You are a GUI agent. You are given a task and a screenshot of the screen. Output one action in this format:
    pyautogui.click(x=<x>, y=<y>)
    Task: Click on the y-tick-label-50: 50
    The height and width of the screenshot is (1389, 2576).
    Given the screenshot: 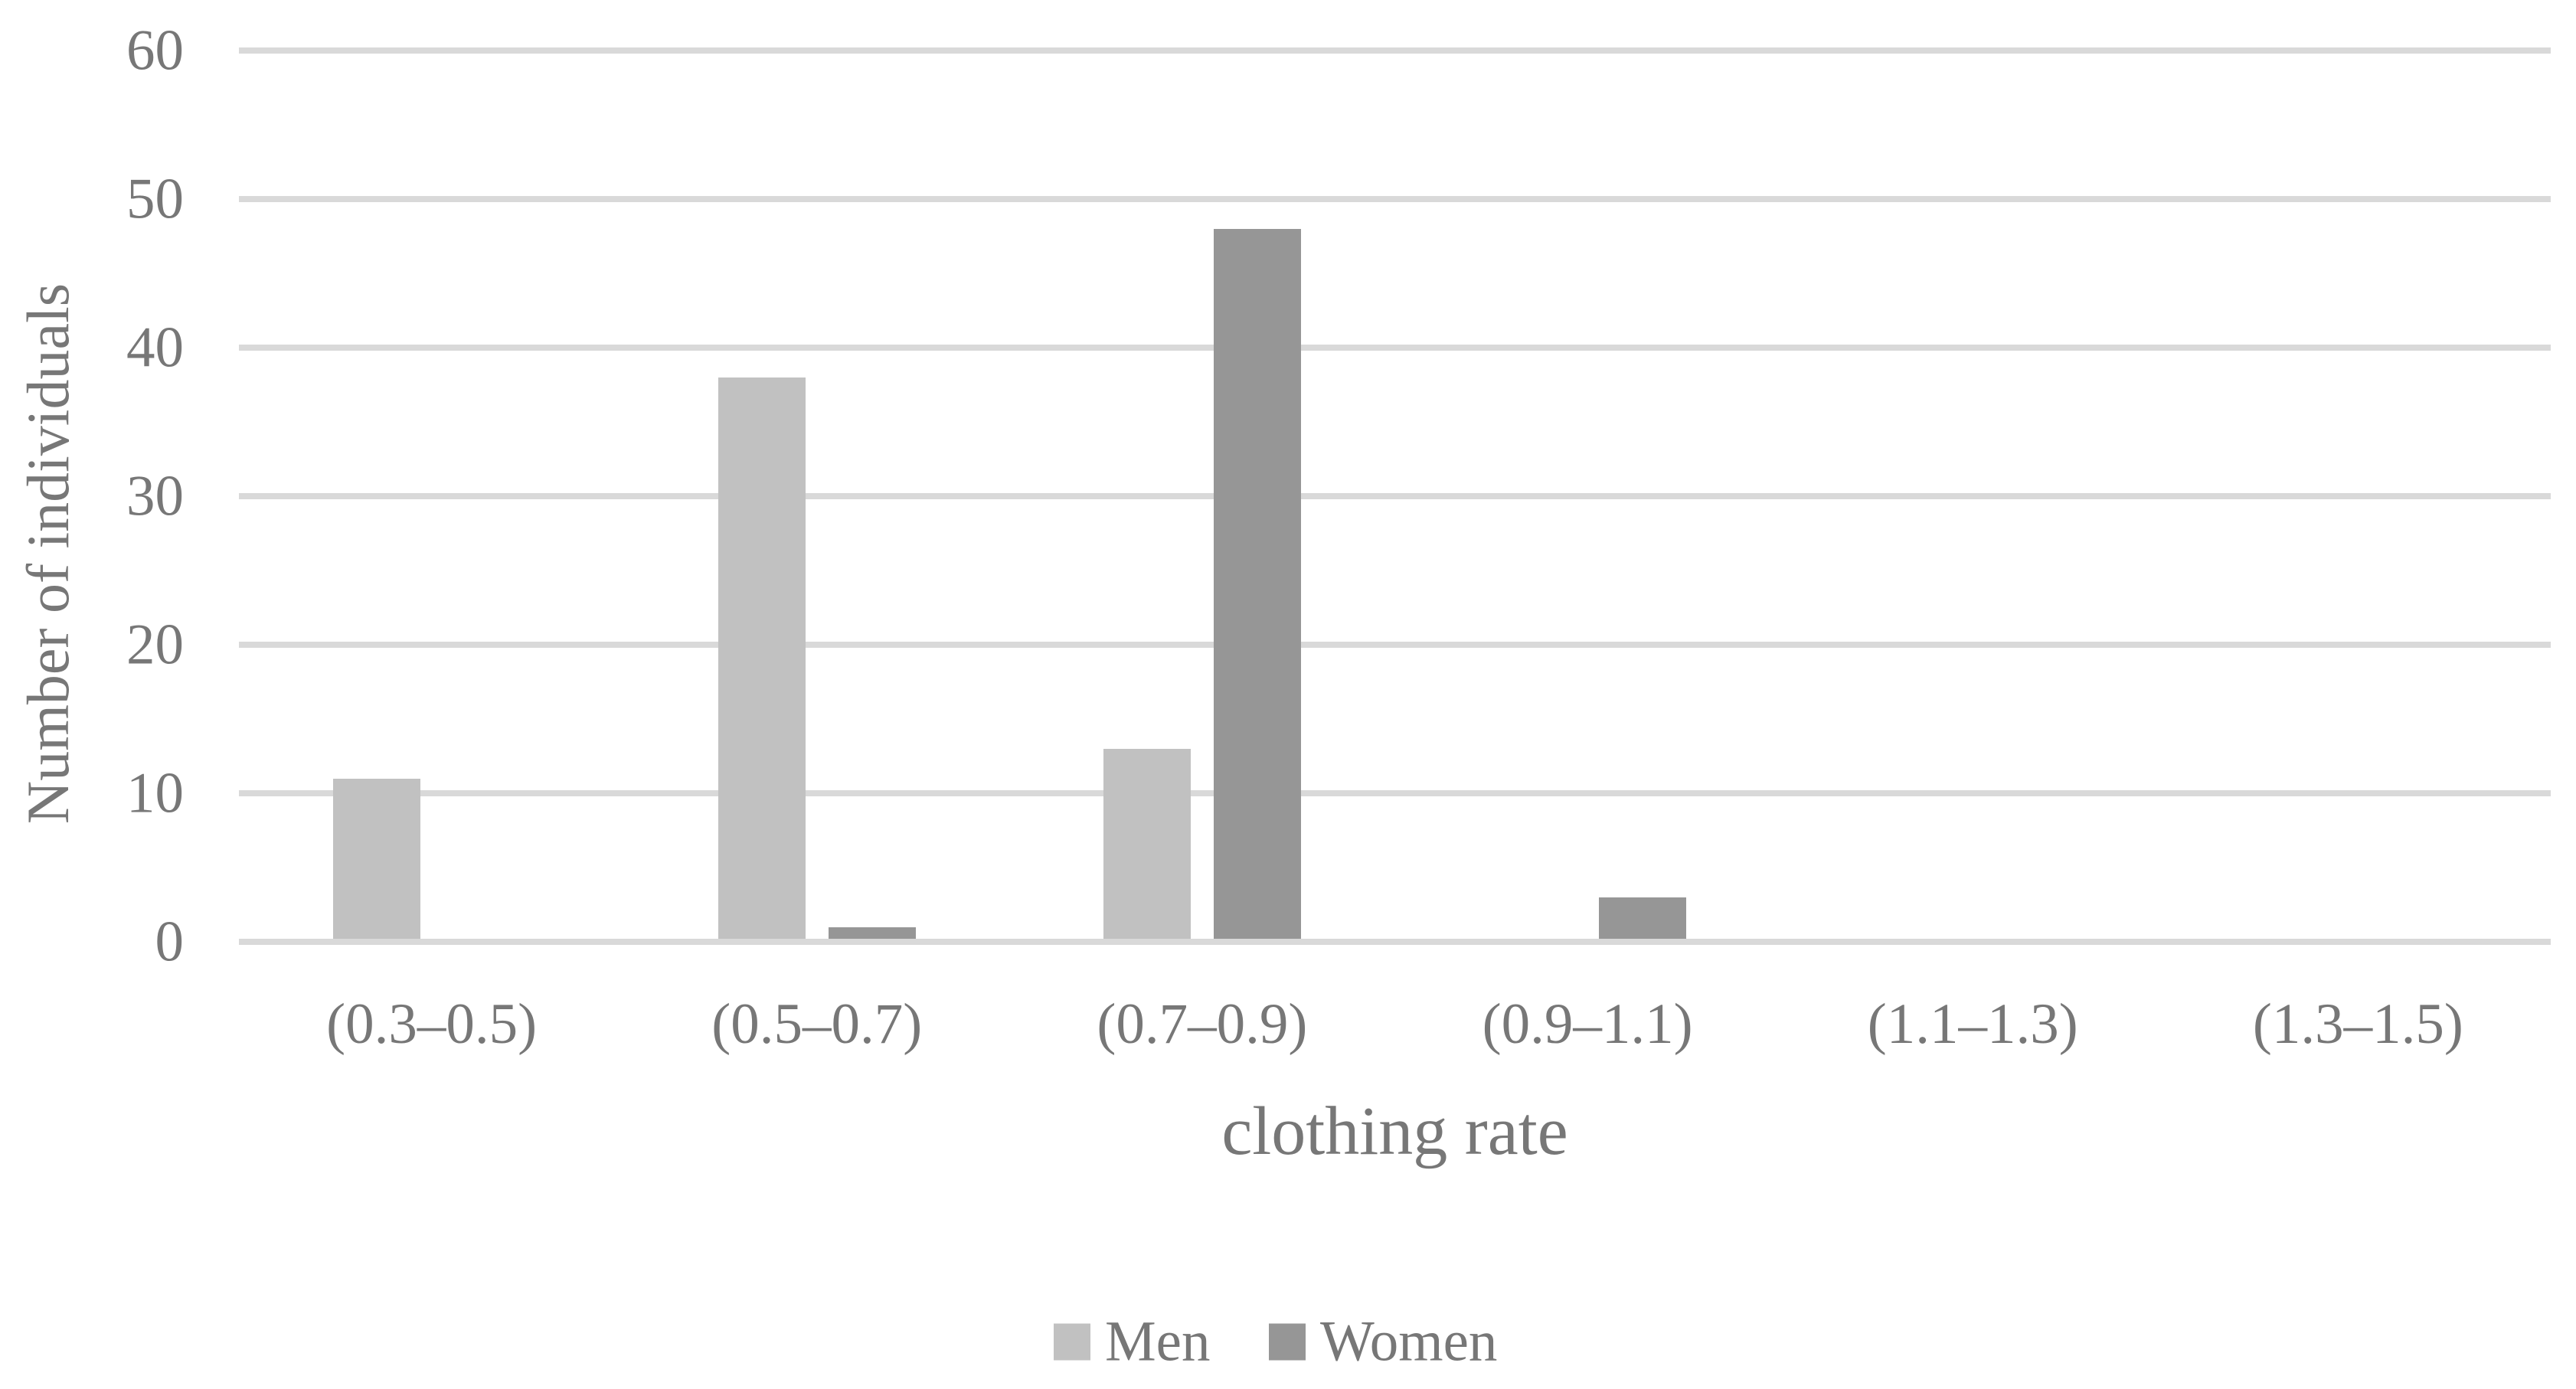 What is the action you would take?
    pyautogui.click(x=155, y=199)
    